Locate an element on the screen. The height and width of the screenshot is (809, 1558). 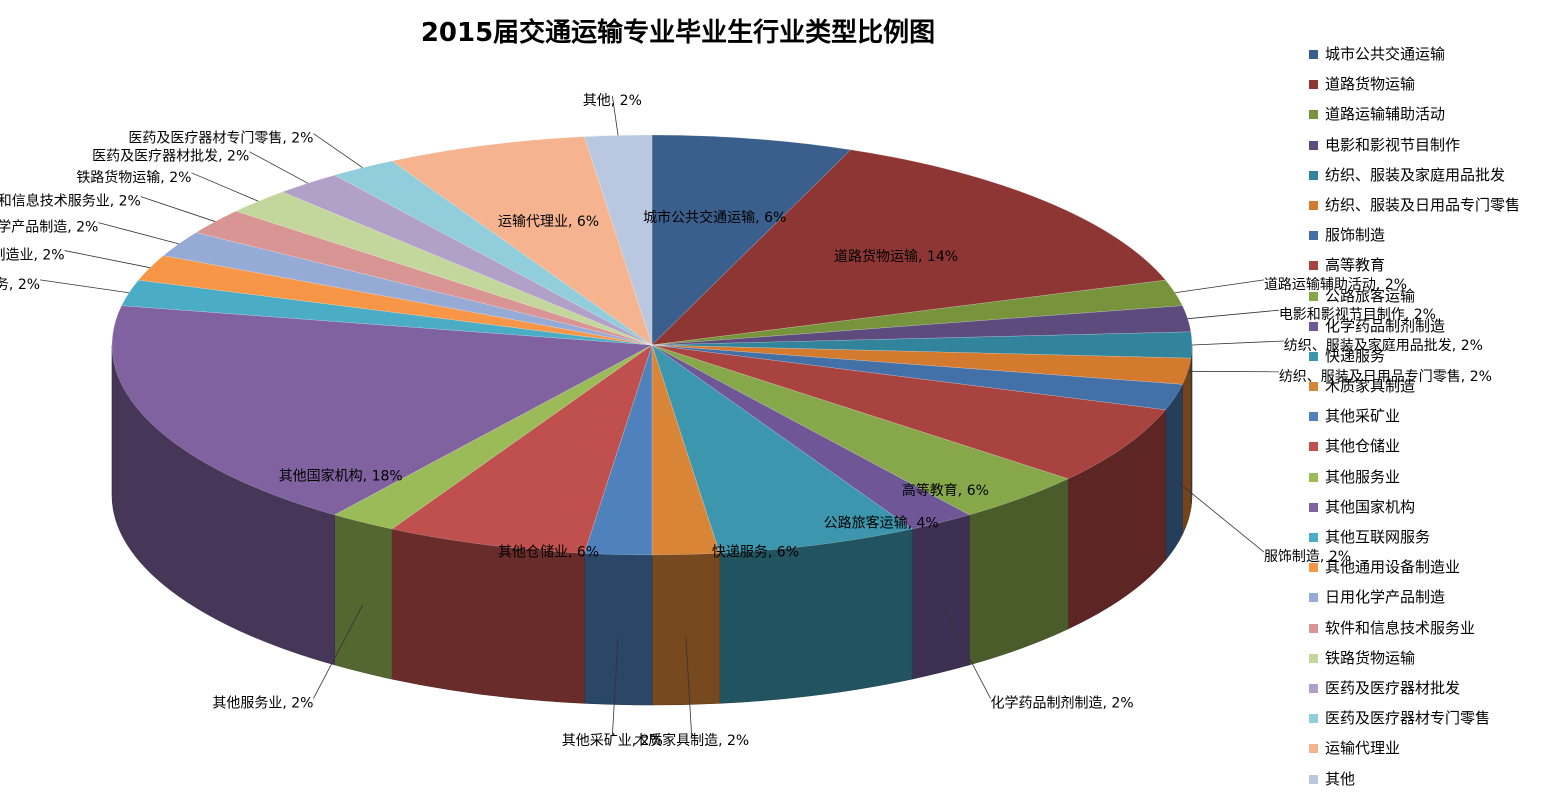
data-label: 铁路货物运输, 2% is located at coordinates (133, 177).